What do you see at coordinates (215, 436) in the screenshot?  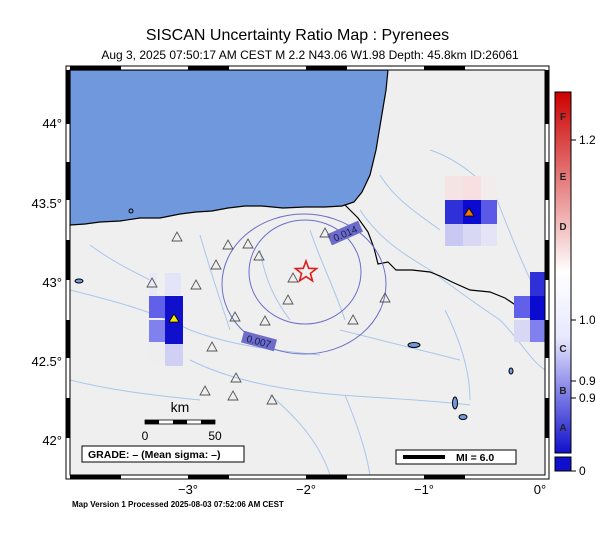 I see `scale-bar-tick: 50` at bounding box center [215, 436].